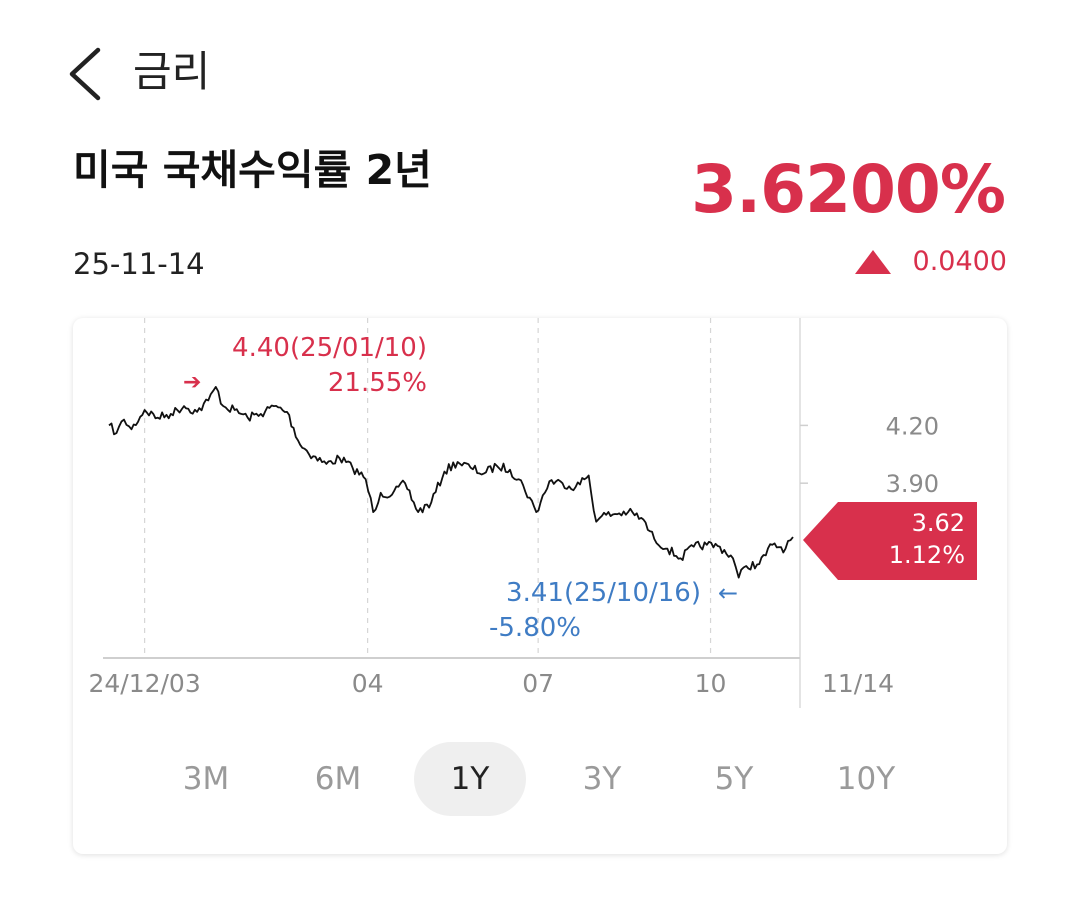 The image size is (1079, 901). I want to click on period-selector: 3M 6M 1Y 3Y 5Y 10Y, so click(545, 779).